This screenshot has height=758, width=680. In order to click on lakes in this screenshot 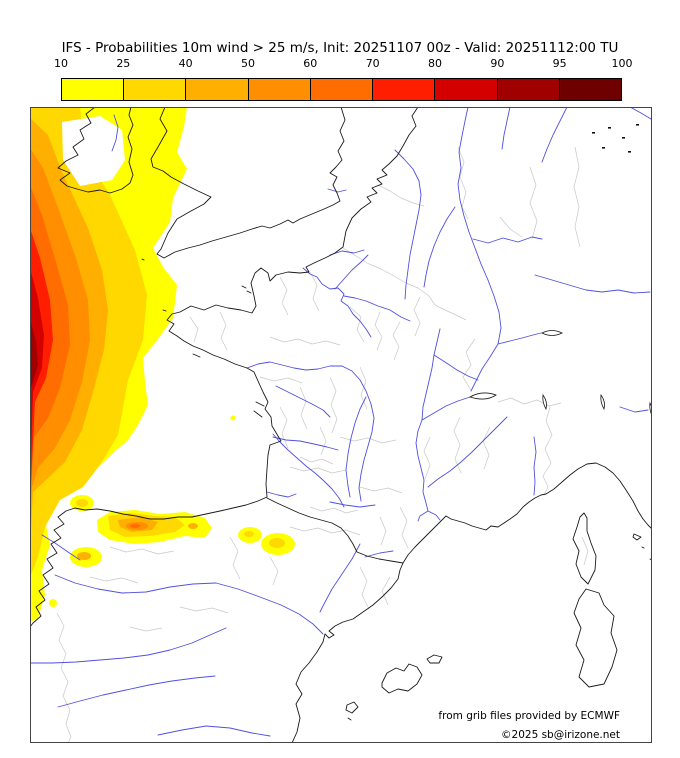, I will do `click(560, 373)`.